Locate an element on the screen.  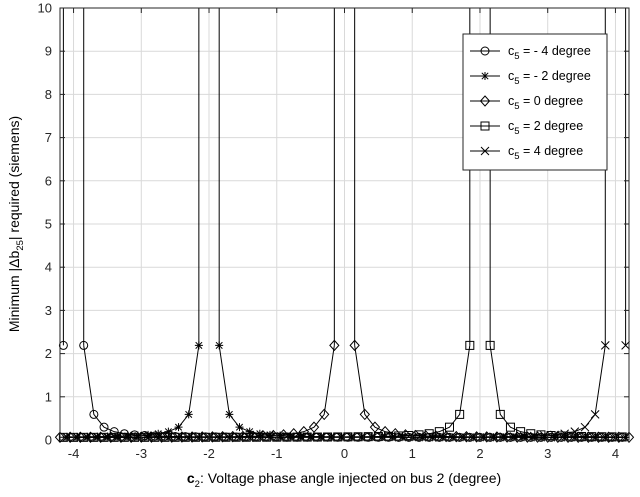
x-tick-label: 2 is located at coordinates (479, 453).